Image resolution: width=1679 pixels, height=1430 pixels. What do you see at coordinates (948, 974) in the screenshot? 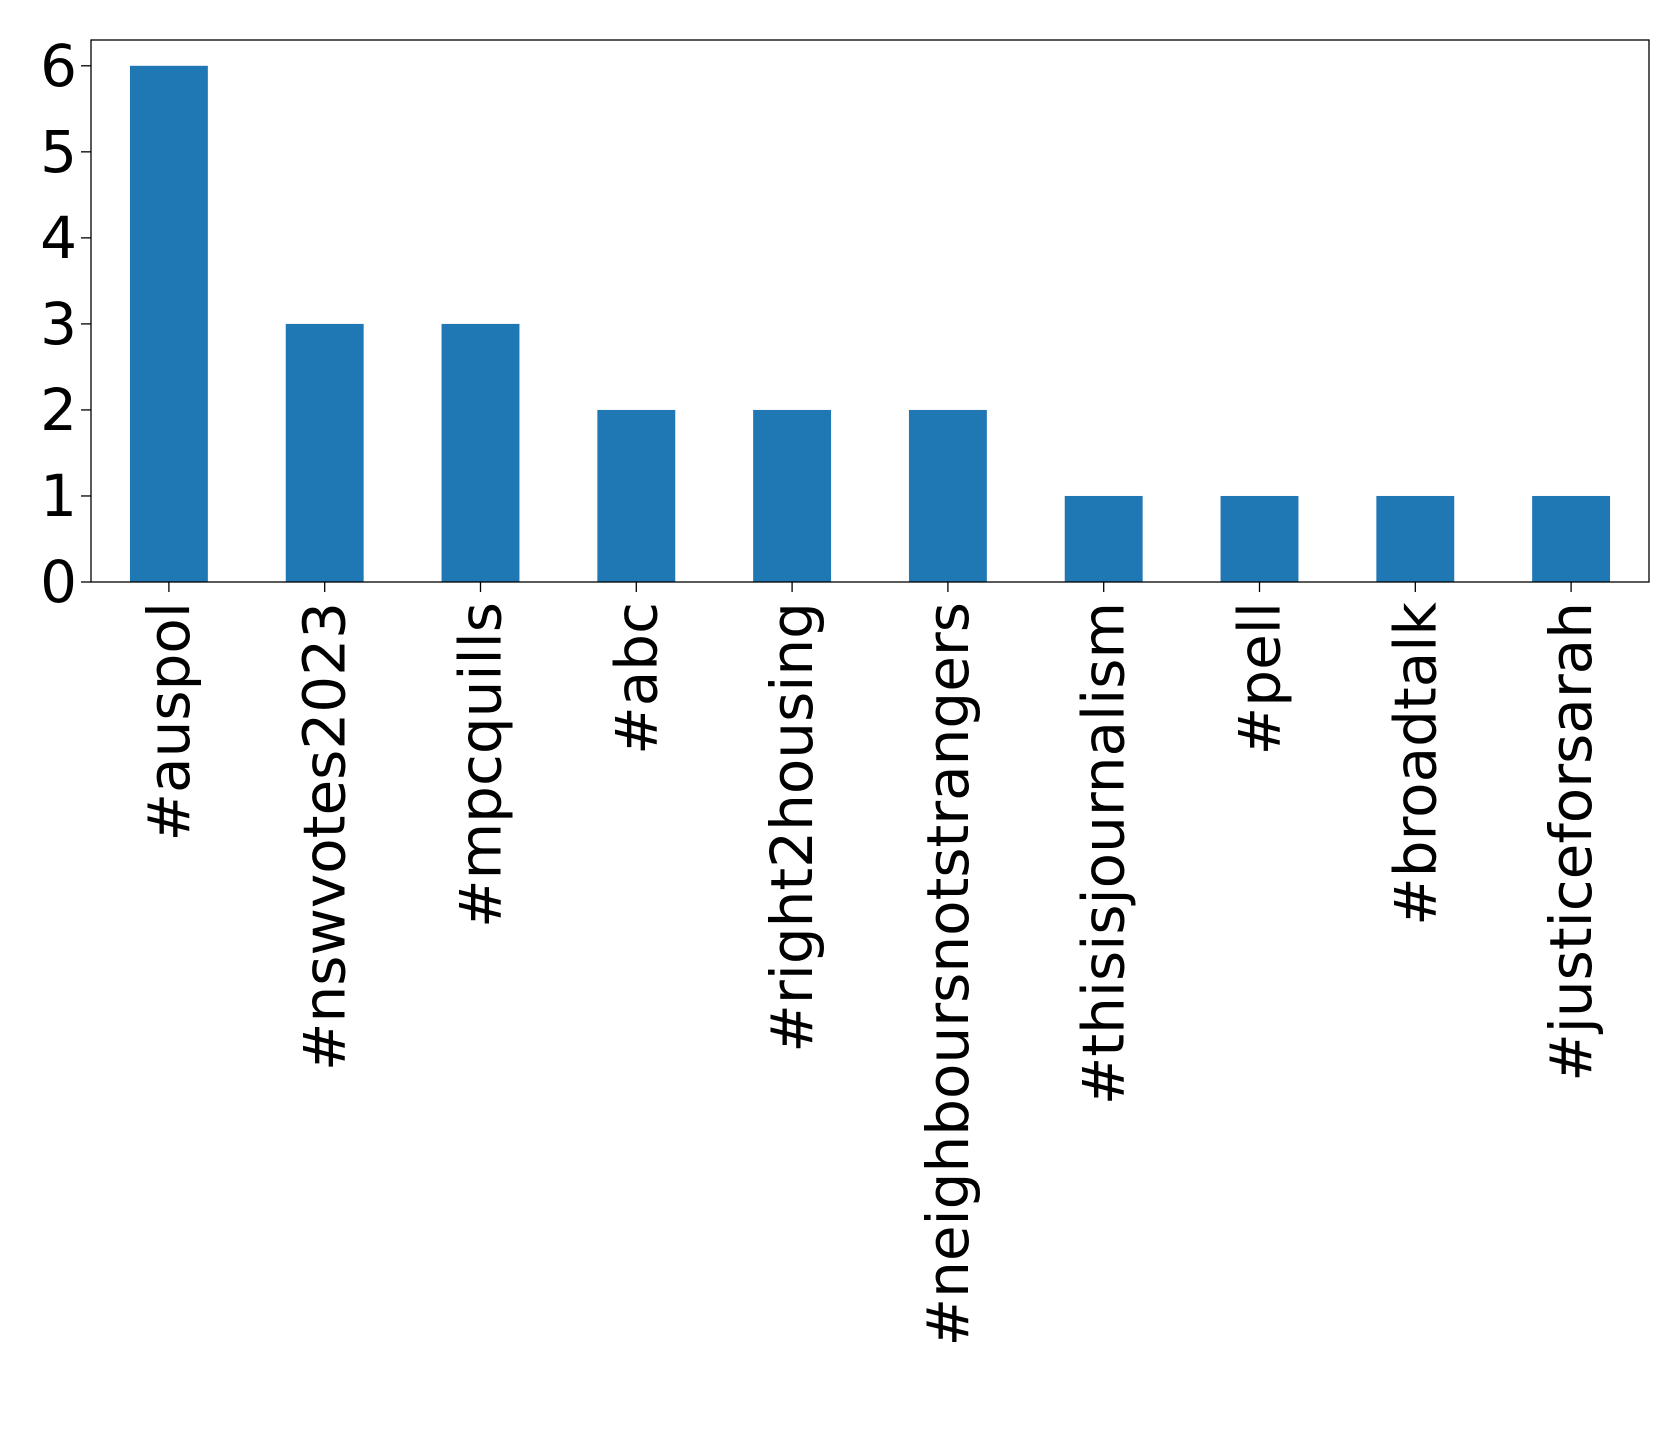
I see `x-tick-label: #neighboursnotstrangers` at bounding box center [948, 974].